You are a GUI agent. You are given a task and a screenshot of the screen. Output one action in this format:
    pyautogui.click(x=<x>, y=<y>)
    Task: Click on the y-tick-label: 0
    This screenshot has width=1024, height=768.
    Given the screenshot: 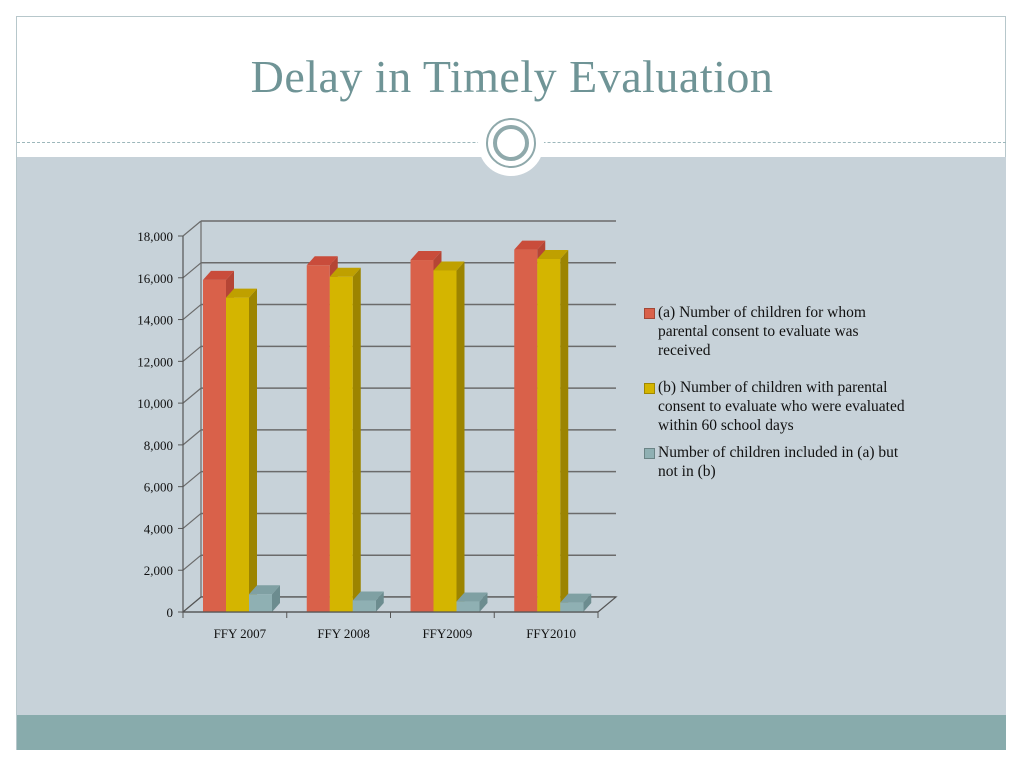 What is the action you would take?
    pyautogui.click(x=170, y=612)
    